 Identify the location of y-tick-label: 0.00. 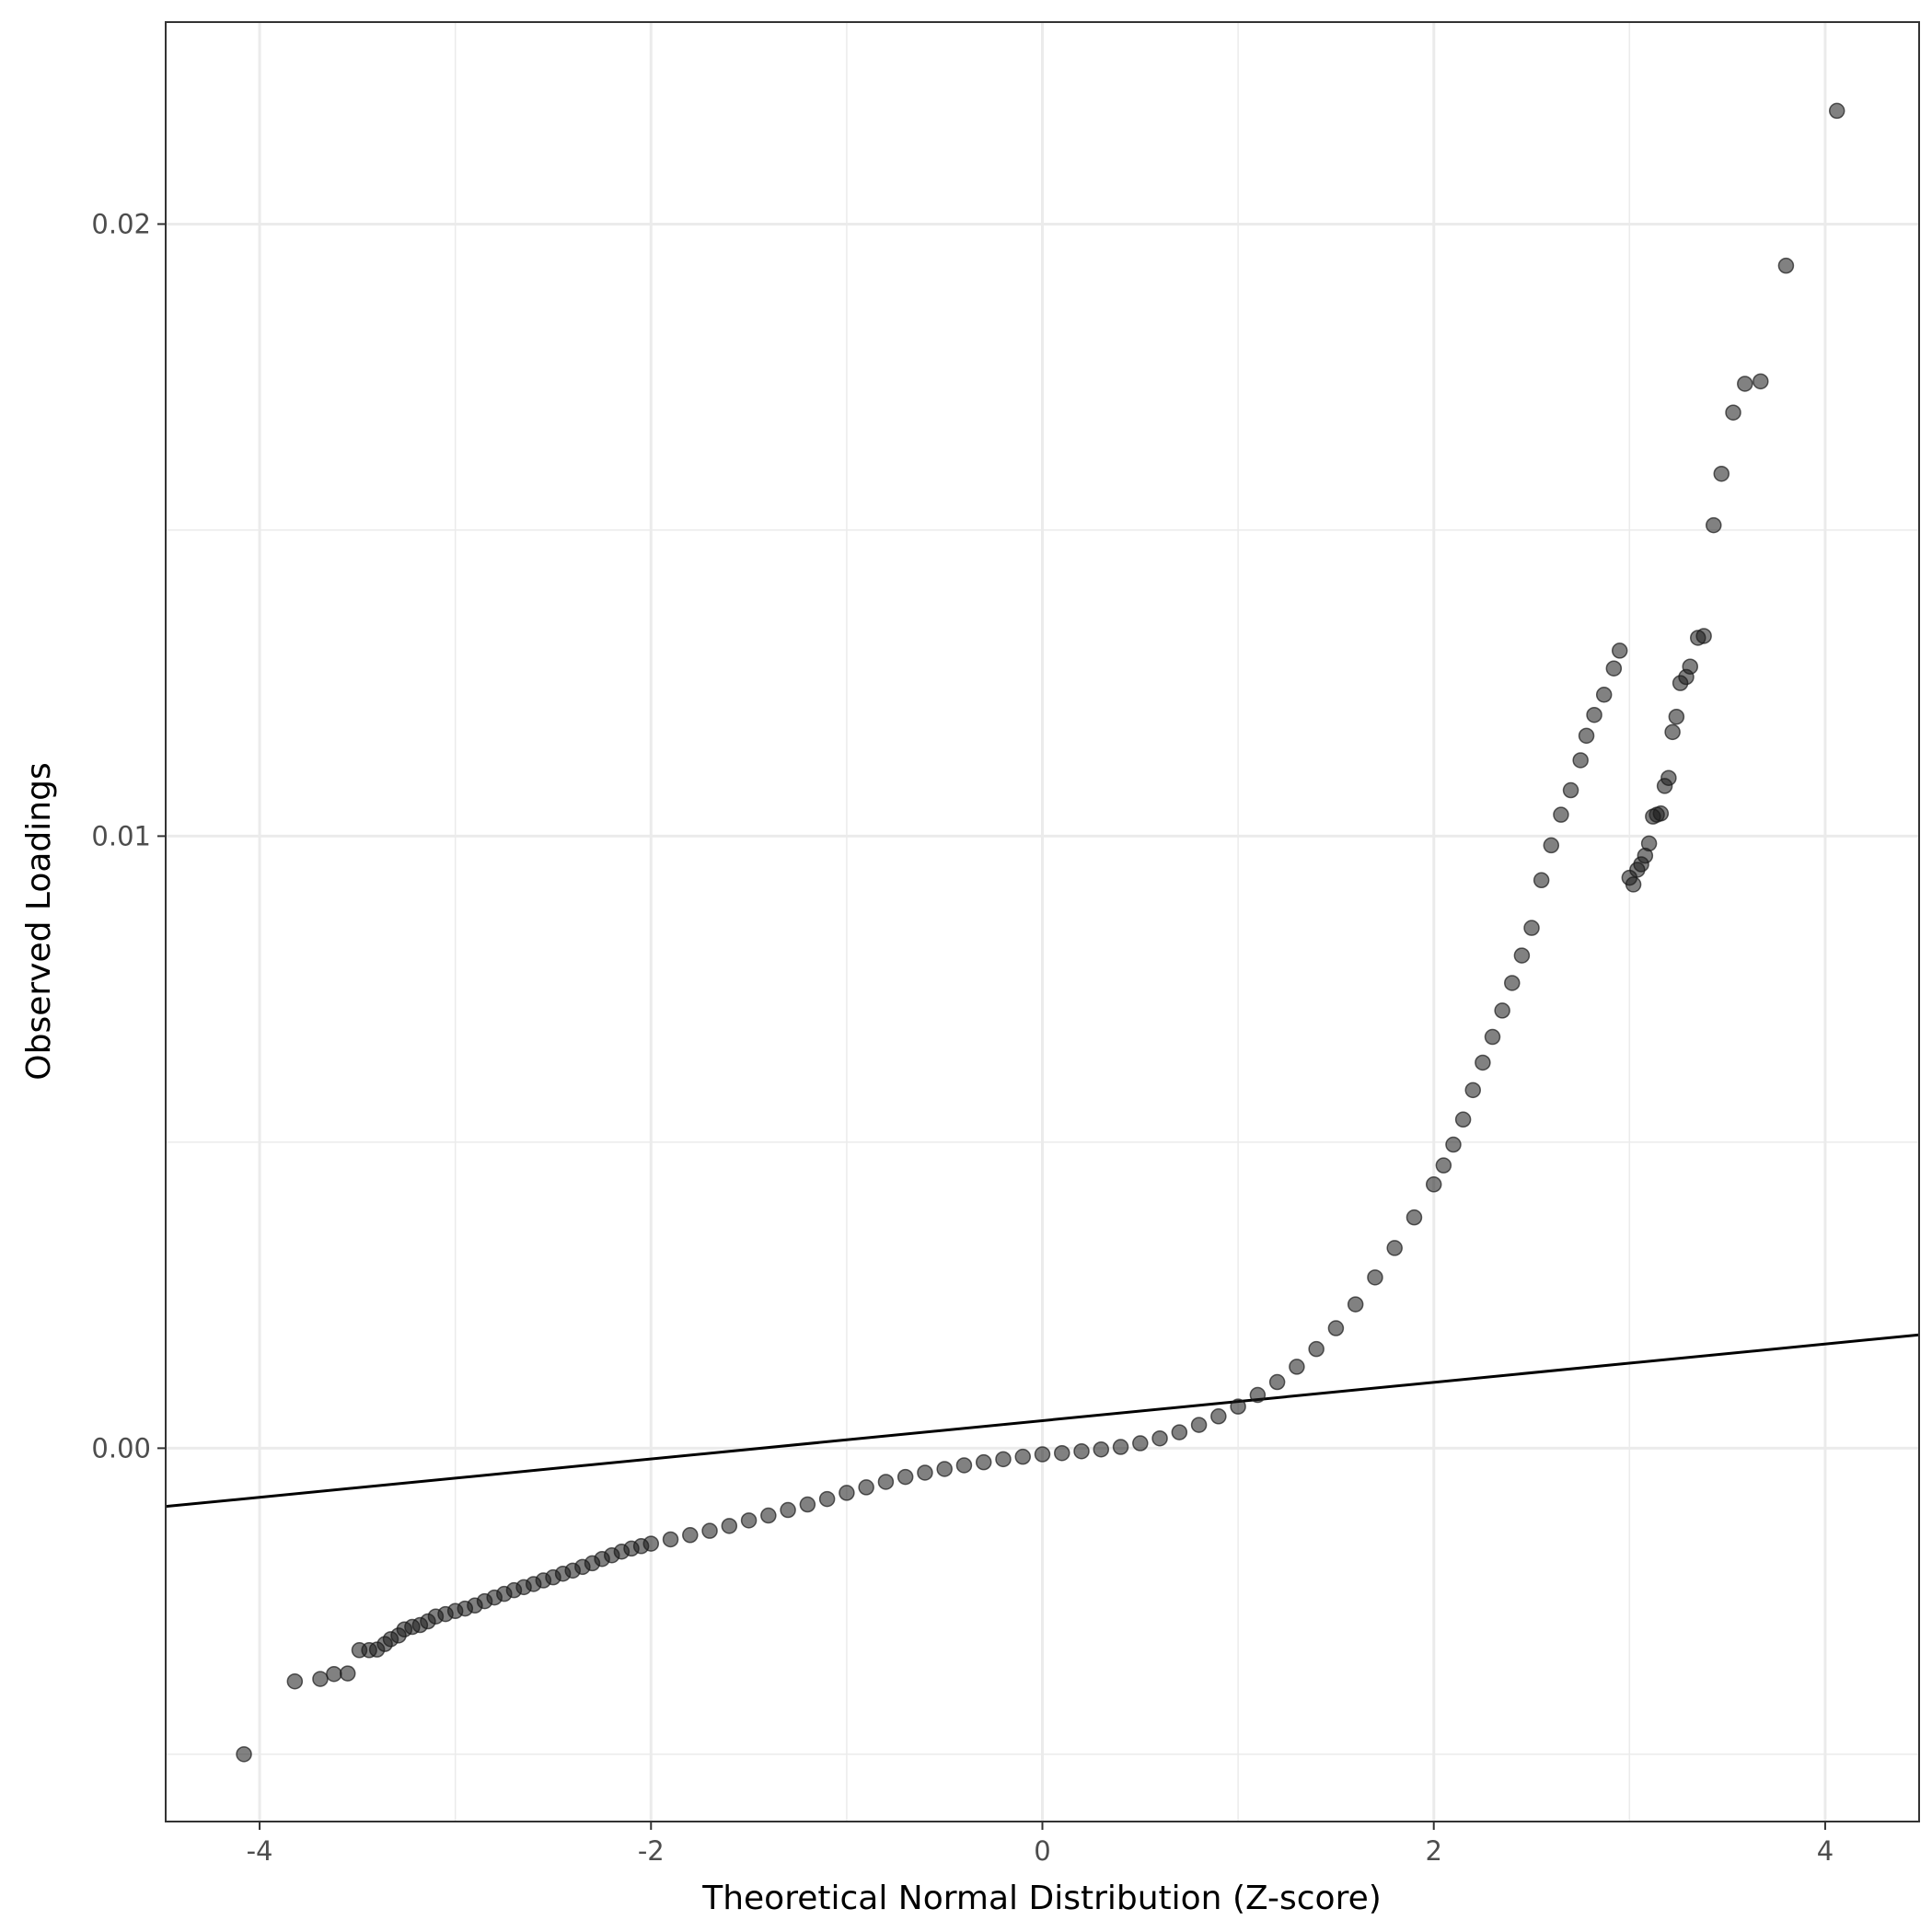
(121, 1448).